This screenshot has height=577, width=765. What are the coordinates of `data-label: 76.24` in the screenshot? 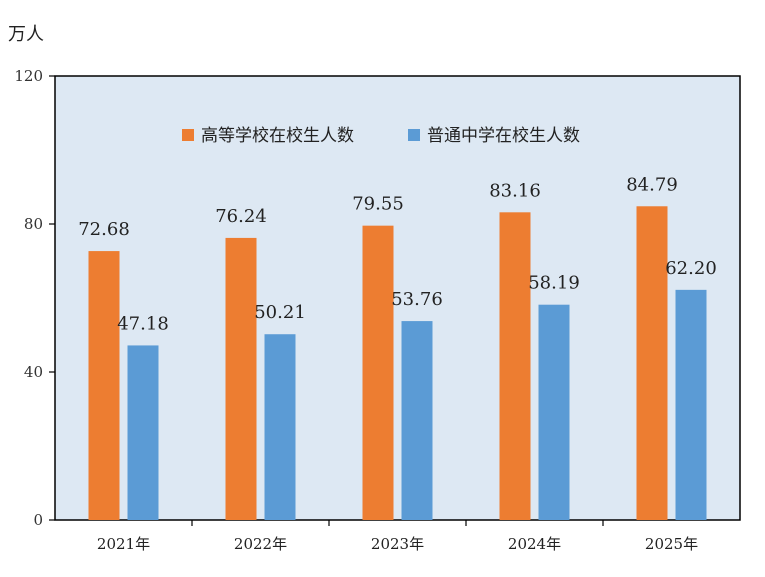 It's located at (241, 216).